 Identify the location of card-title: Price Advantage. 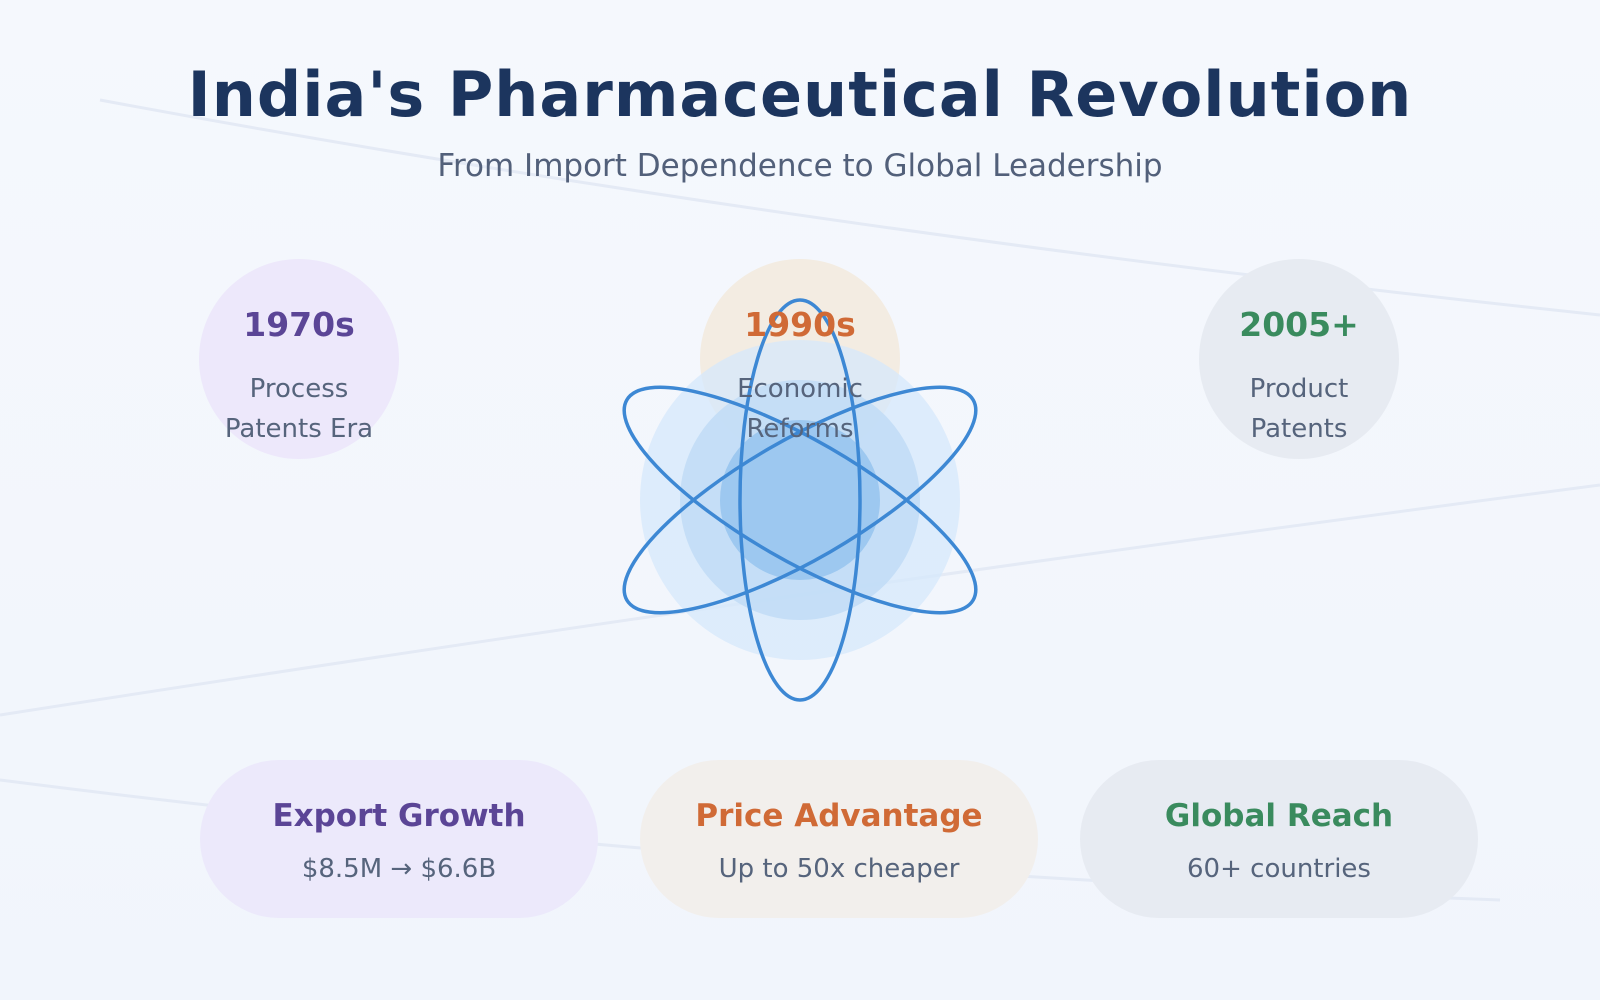
(839, 816).